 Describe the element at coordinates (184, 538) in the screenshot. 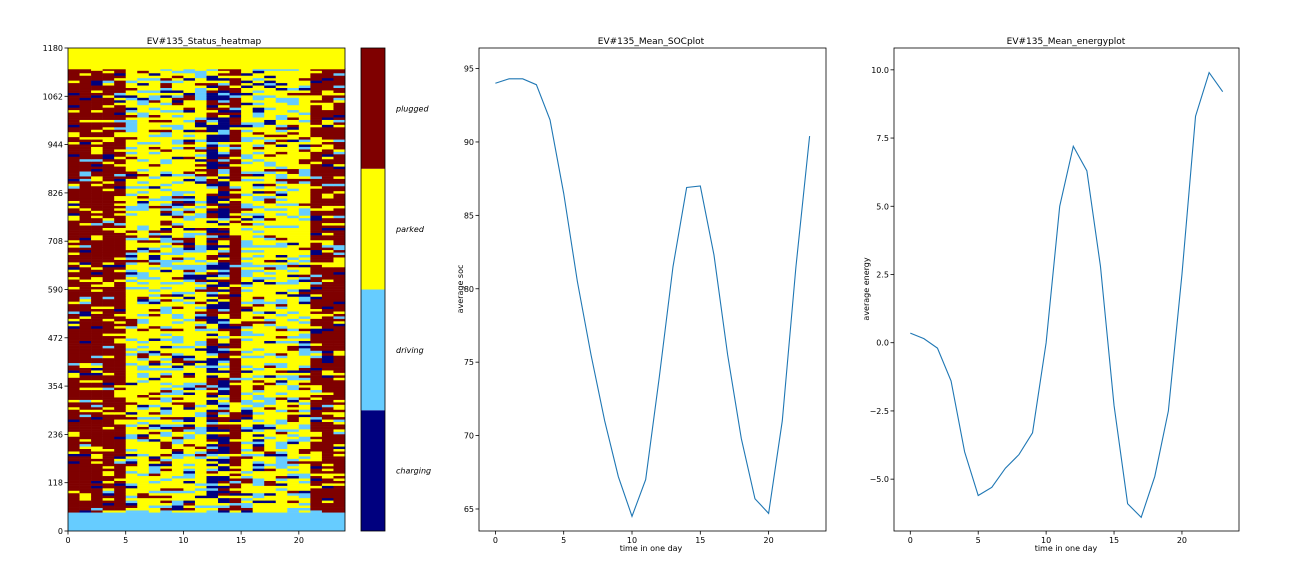

I see `heatmap-x-ticks: 0 5 10 15 20` at that location.